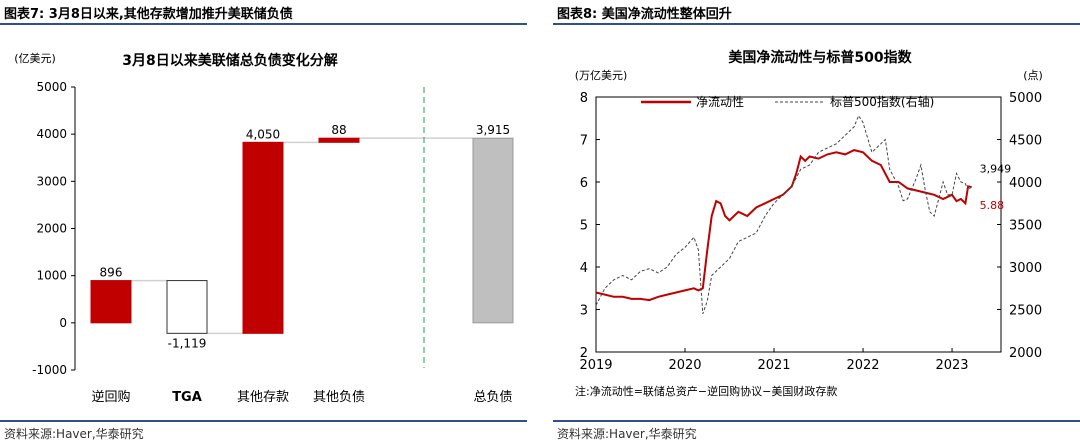 The width and height of the screenshot is (1080, 445). Describe the element at coordinates (584, 141) in the screenshot. I see `left-y-tick-label: 7` at that location.